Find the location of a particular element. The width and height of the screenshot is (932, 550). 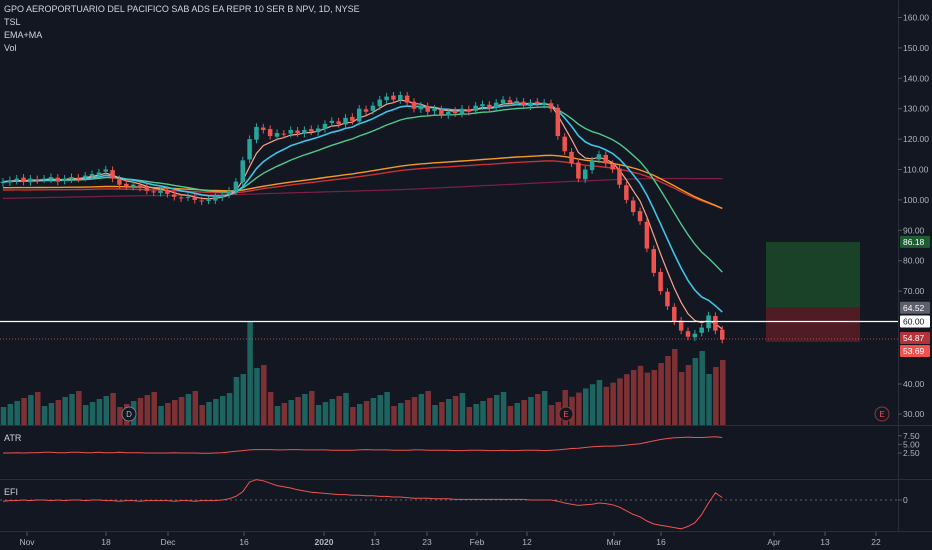

badge-line: 60.00 is located at coordinates (914, 322).